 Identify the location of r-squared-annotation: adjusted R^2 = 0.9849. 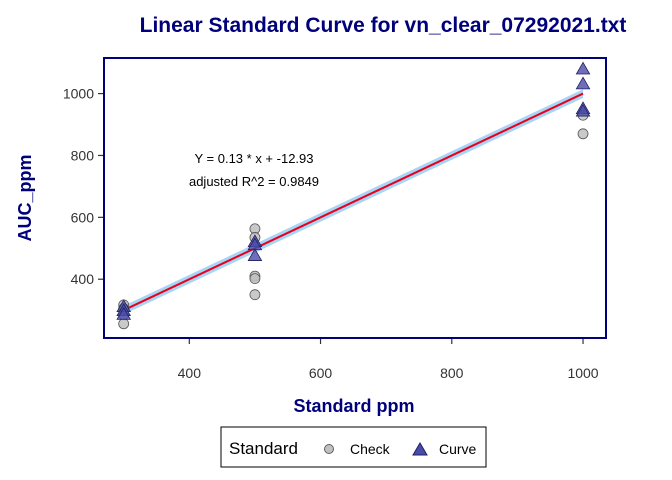
(254, 181).